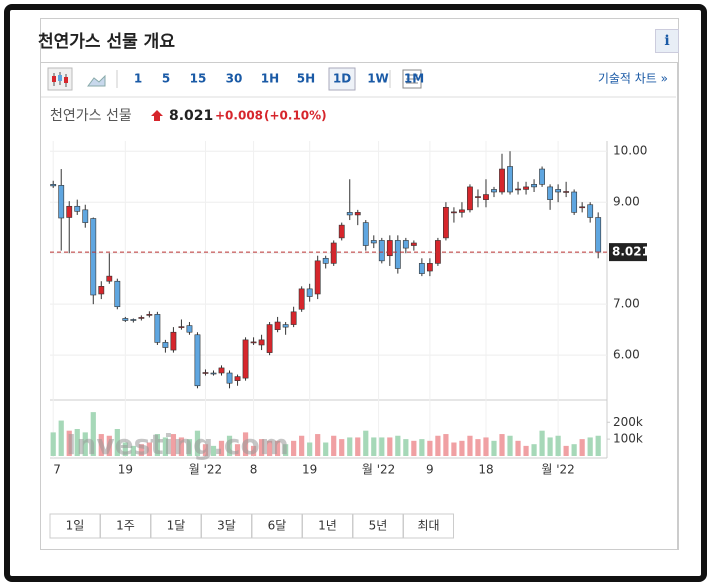 The height and width of the screenshot is (584, 711). Describe the element at coordinates (628, 439) in the screenshot. I see `volume-tick-label: 100k` at that location.